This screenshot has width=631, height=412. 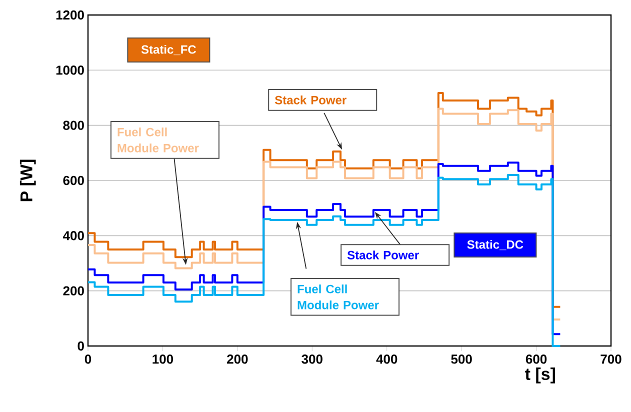 I want to click on x-tick-label: 0, so click(x=88, y=359).